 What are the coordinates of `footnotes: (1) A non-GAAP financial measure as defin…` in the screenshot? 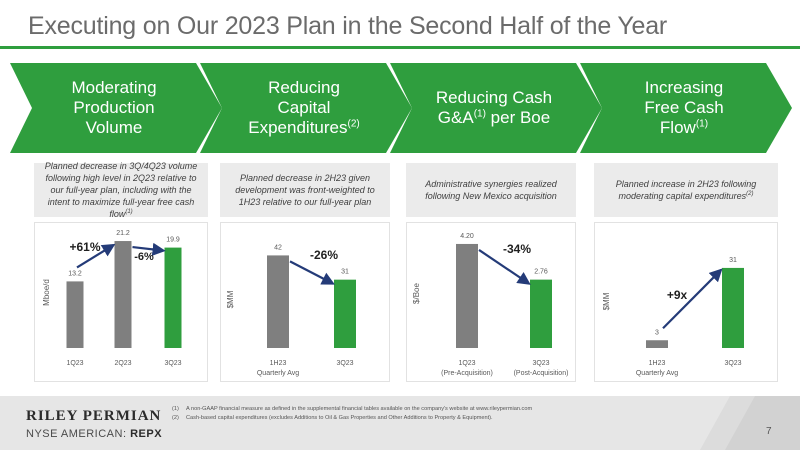 It's located at (352, 414).